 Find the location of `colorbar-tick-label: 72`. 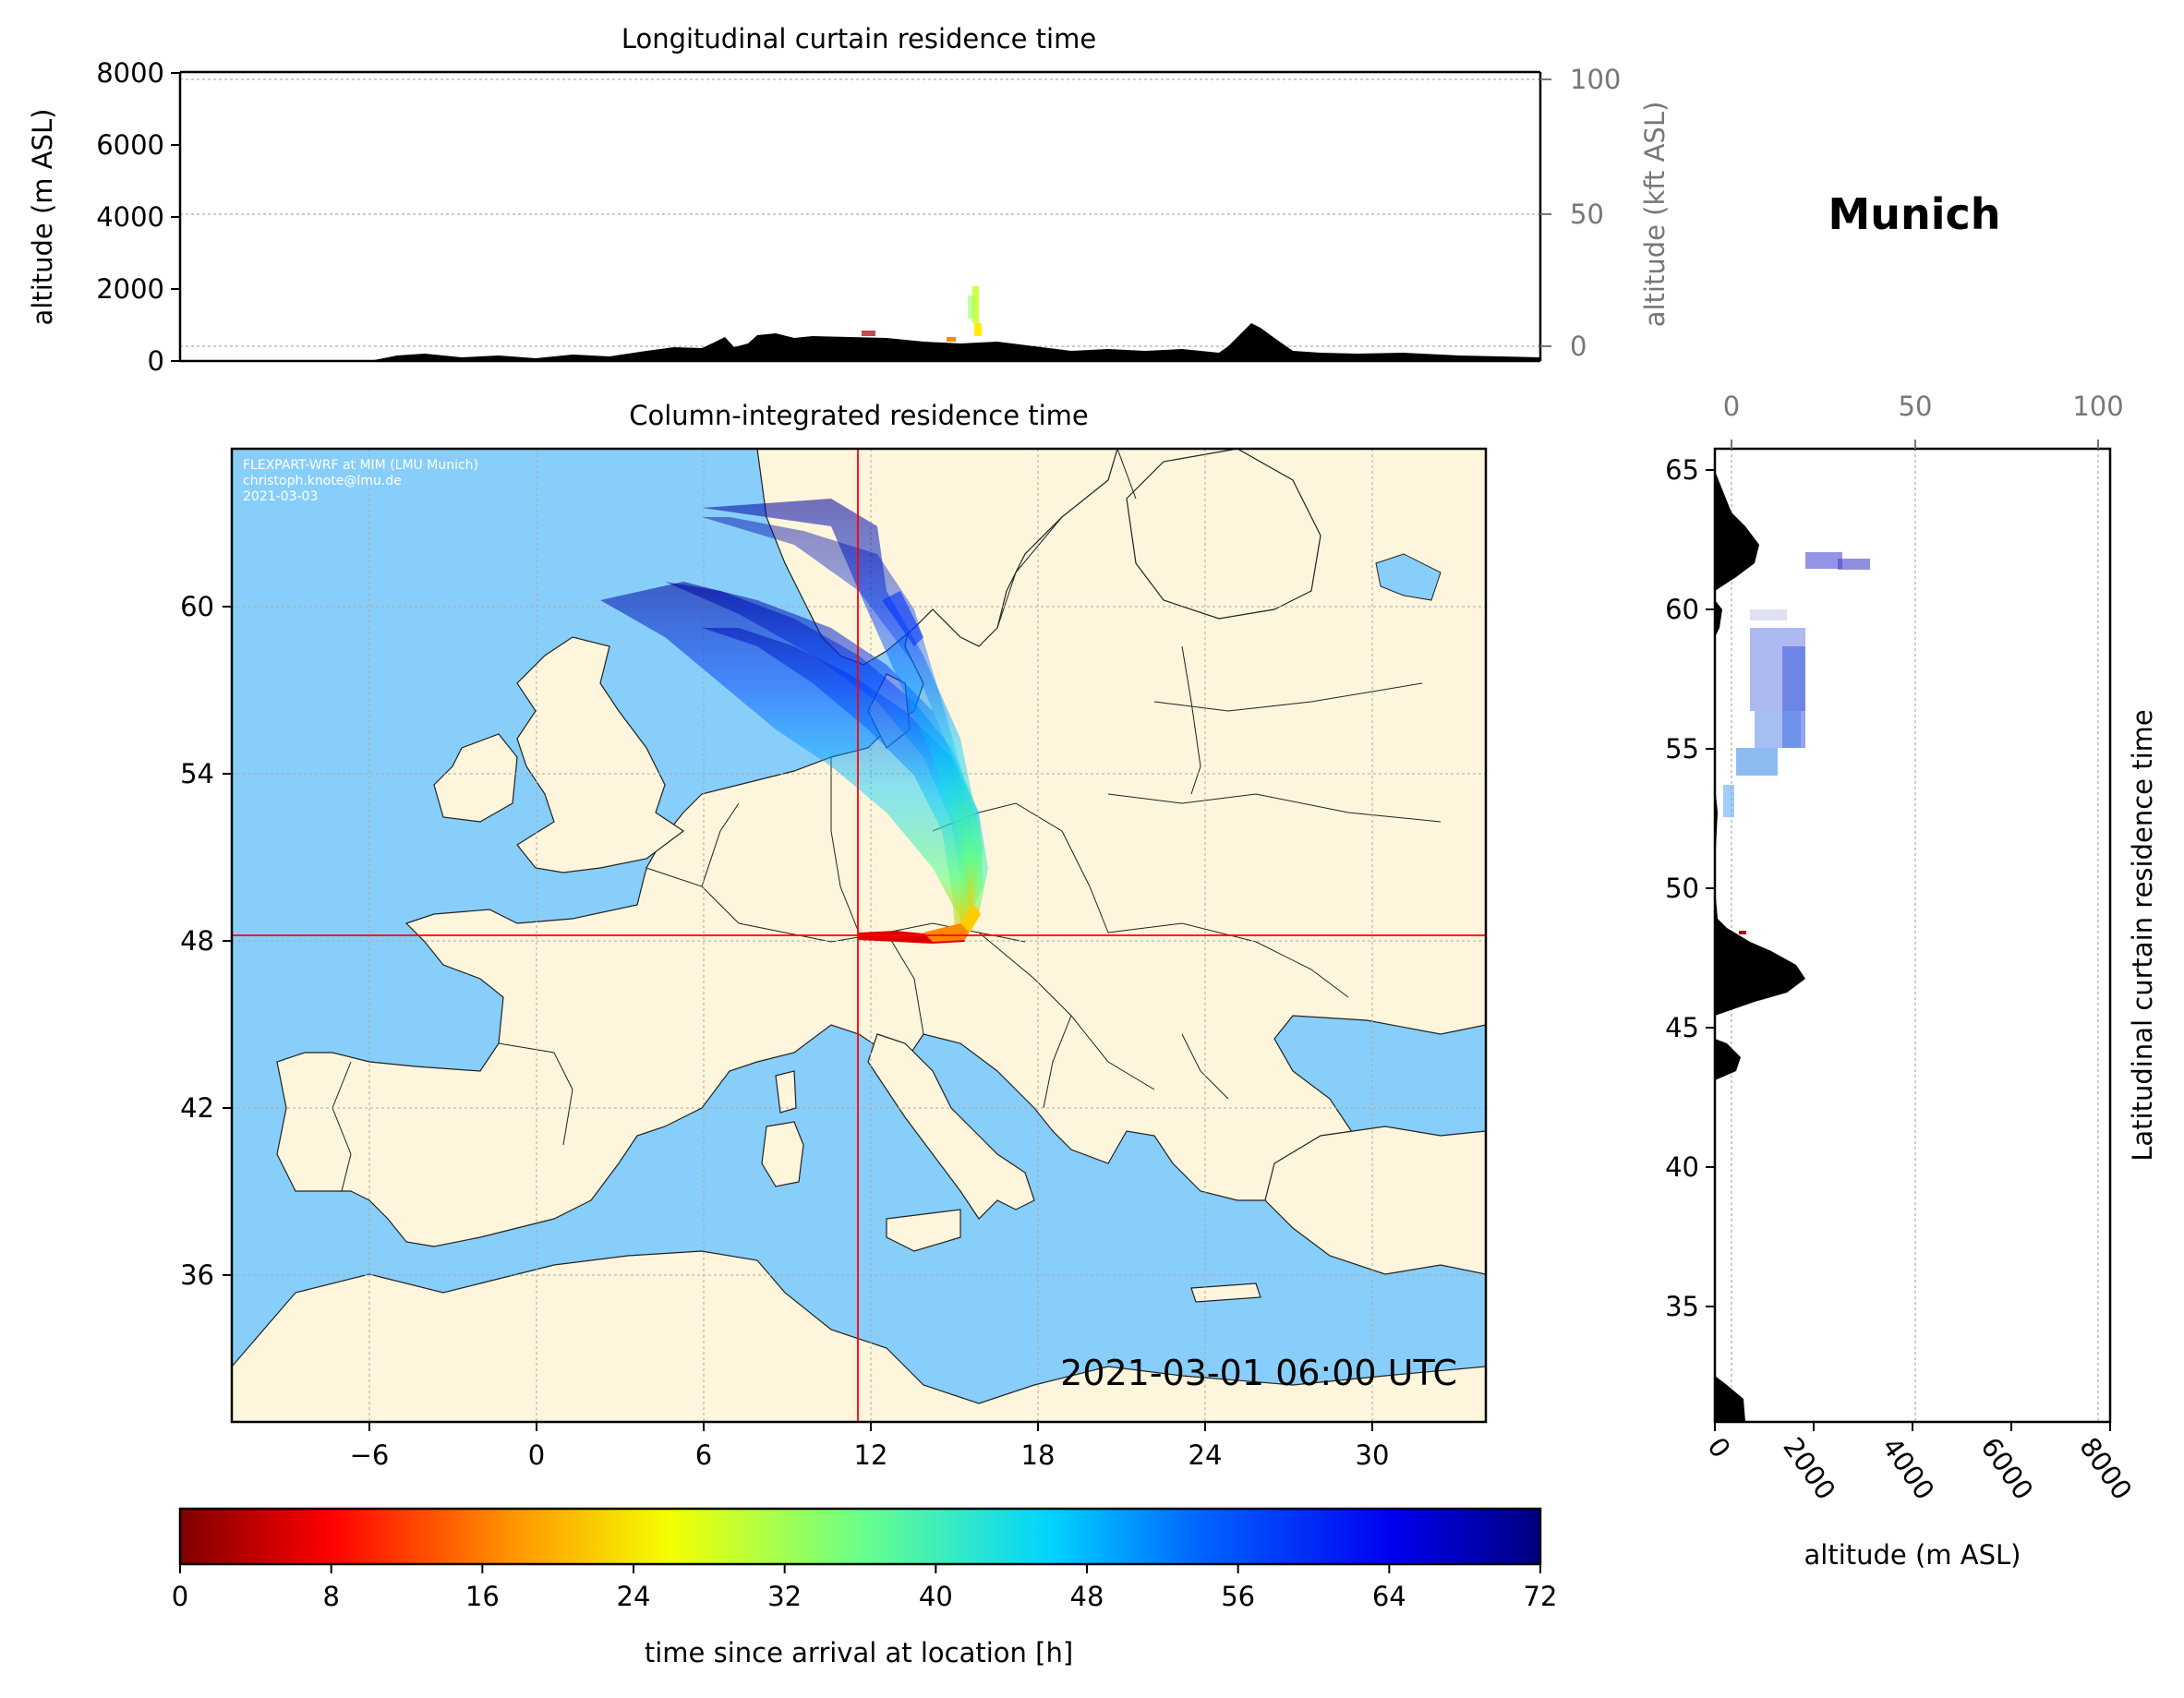

colorbar-tick-label: 72 is located at coordinates (1541, 1596).